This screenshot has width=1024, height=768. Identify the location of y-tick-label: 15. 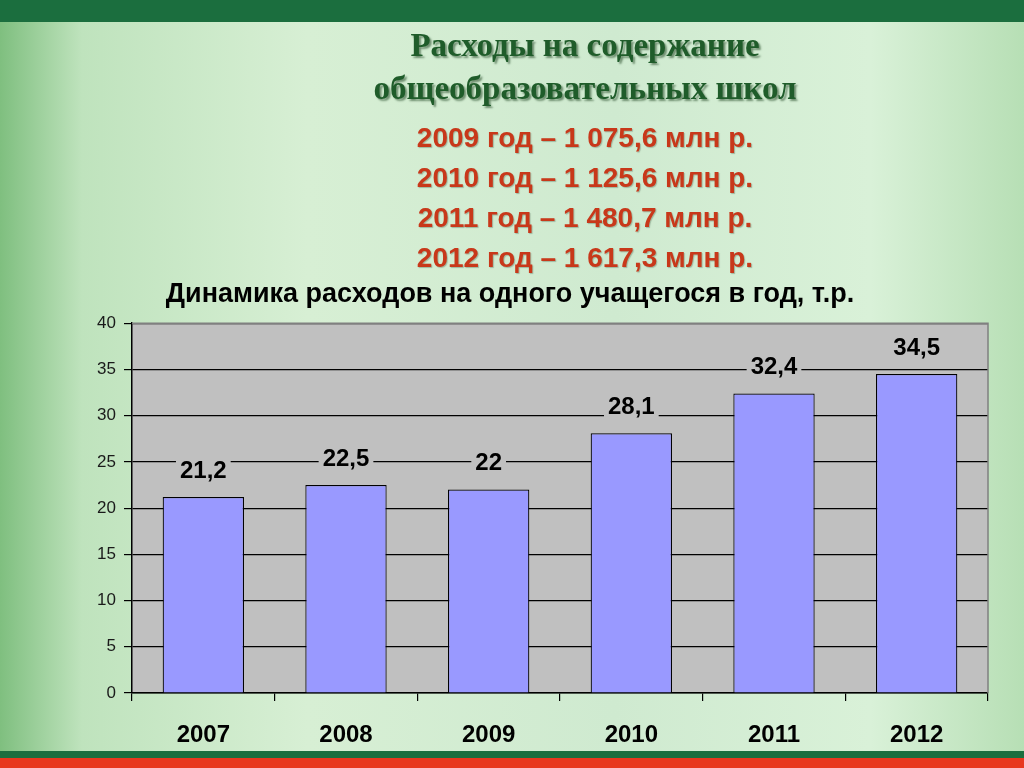
(106, 554).